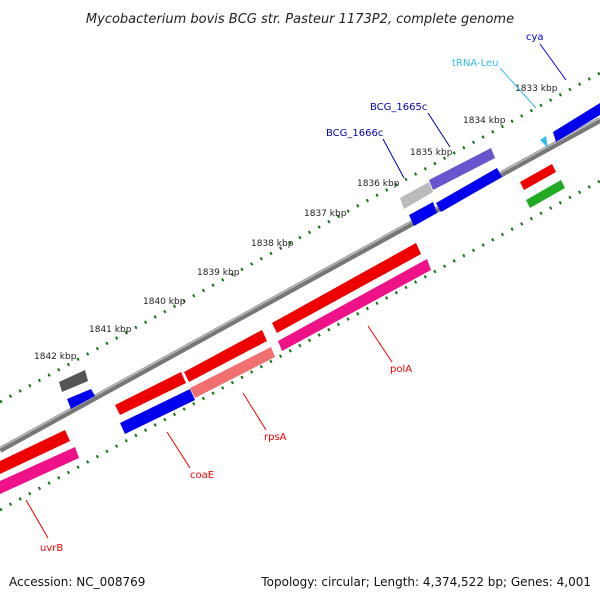 The height and width of the screenshot is (600, 600). What do you see at coordinates (401, 369) in the screenshot?
I see `label-pola: polA` at bounding box center [401, 369].